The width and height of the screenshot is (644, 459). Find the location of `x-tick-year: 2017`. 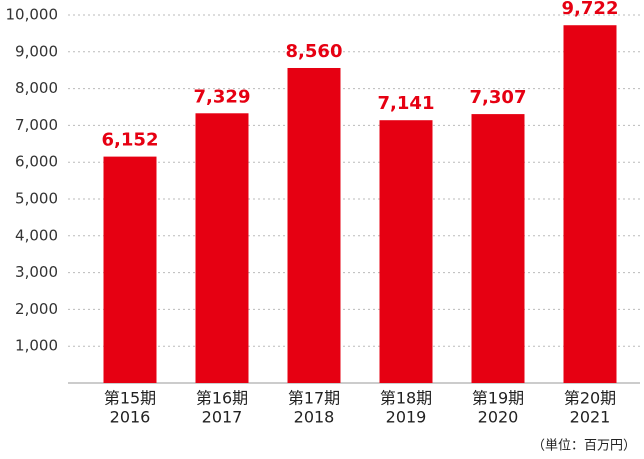

x-tick-year: 2017 is located at coordinates (222, 417).